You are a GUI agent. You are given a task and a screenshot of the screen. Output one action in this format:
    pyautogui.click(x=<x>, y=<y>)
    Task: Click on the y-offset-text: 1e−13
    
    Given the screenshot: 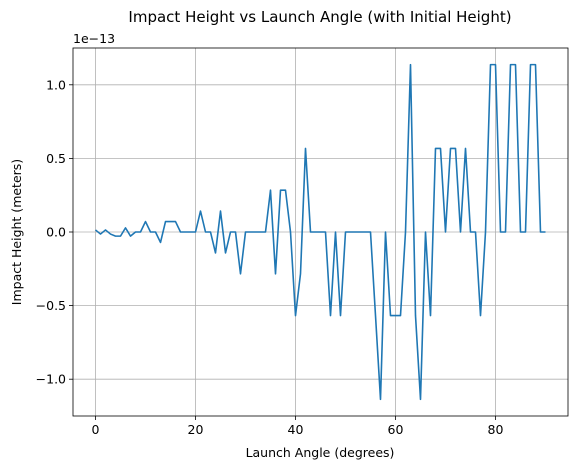 What is the action you would take?
    pyautogui.click(x=94, y=38)
    